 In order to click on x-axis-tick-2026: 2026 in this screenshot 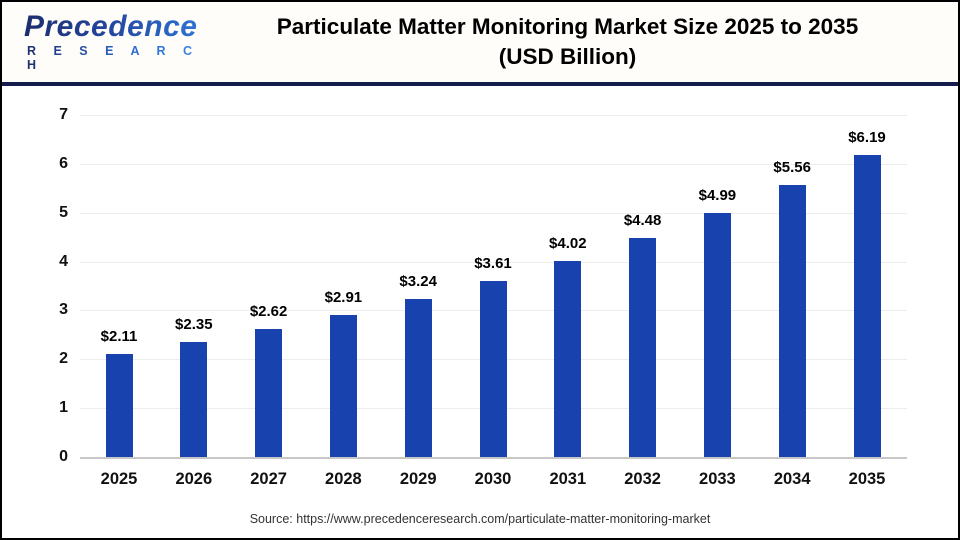, I will do `click(194, 479)`.